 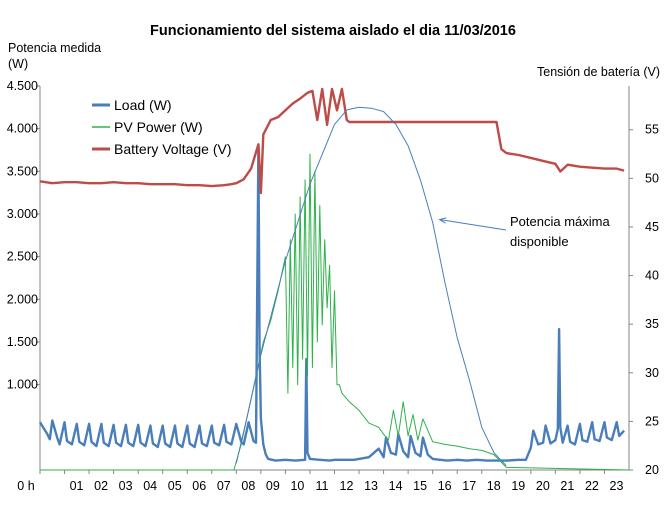 I want to click on x-tick-label: 04, so click(x=150, y=486).